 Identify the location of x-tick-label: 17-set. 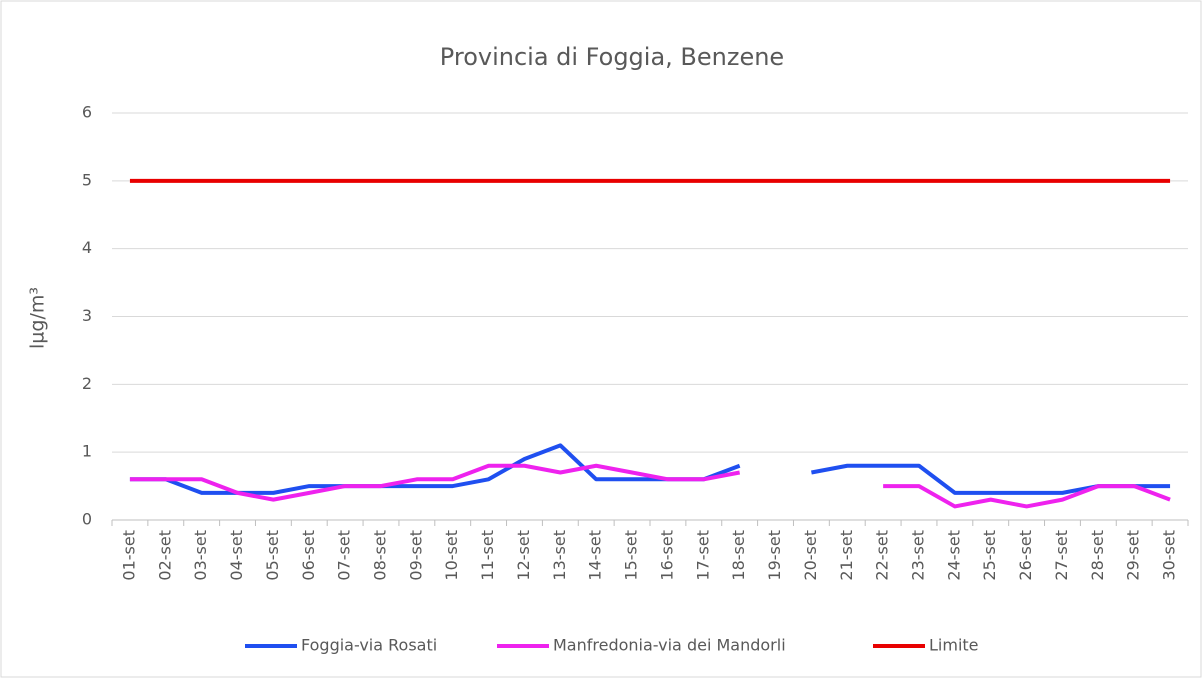
(702, 555).